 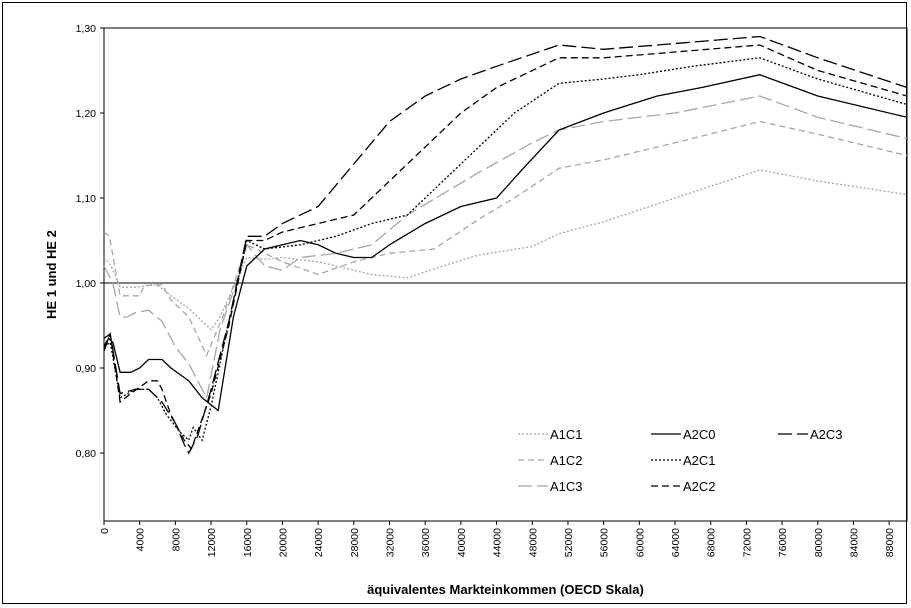 What do you see at coordinates (699, 486) in the screenshot?
I see `legend-label-a2c2: A2C2` at bounding box center [699, 486].